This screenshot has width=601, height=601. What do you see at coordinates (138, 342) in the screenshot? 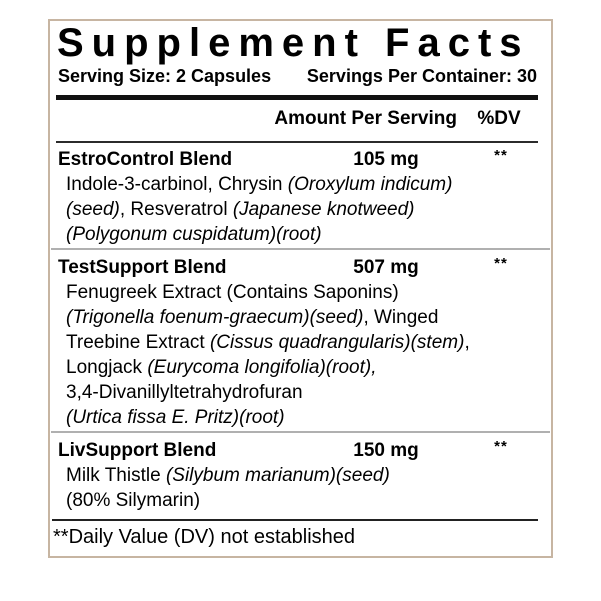
I see `ingredient-text: Treebine Extract` at bounding box center [138, 342].